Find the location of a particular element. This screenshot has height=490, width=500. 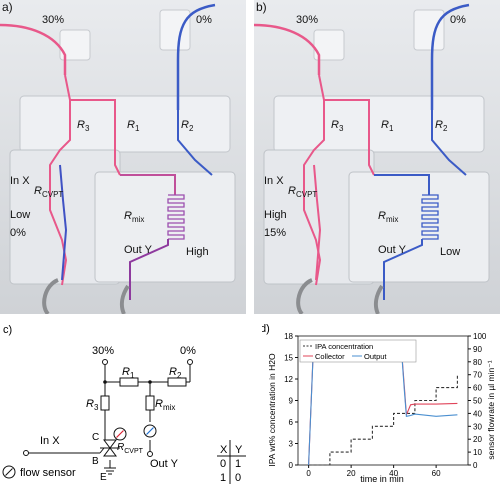

panel-b-in-label: In X is located at coordinates (274, 181).